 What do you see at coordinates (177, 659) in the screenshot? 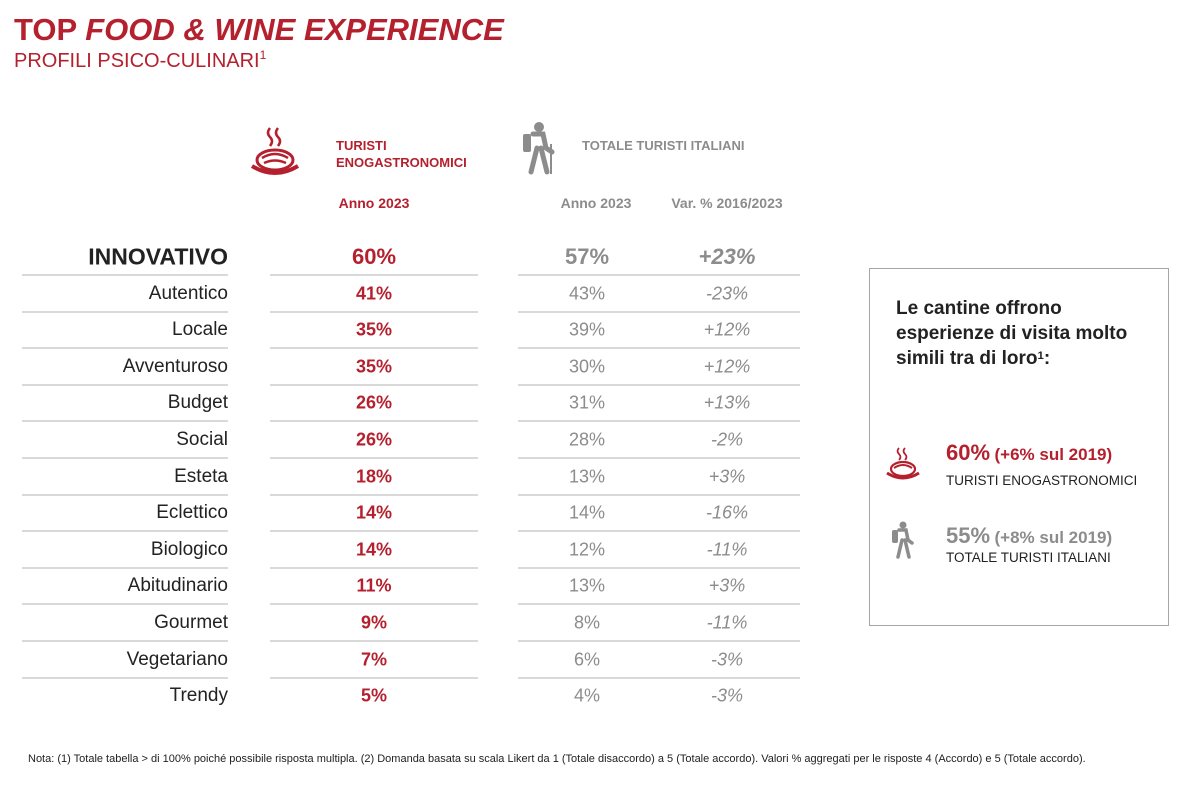
I see `row-label: Vegetariano` at bounding box center [177, 659].